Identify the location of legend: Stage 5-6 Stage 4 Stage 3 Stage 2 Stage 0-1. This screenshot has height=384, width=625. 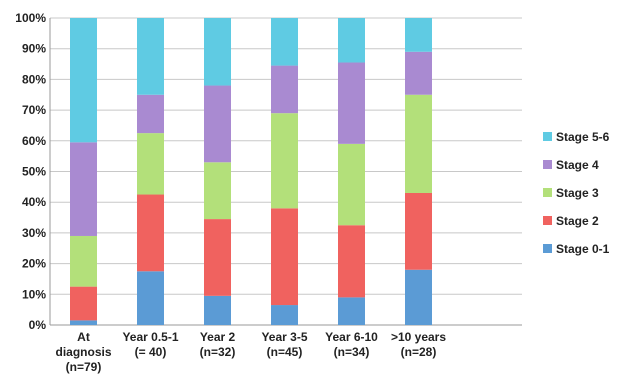
(576, 193).